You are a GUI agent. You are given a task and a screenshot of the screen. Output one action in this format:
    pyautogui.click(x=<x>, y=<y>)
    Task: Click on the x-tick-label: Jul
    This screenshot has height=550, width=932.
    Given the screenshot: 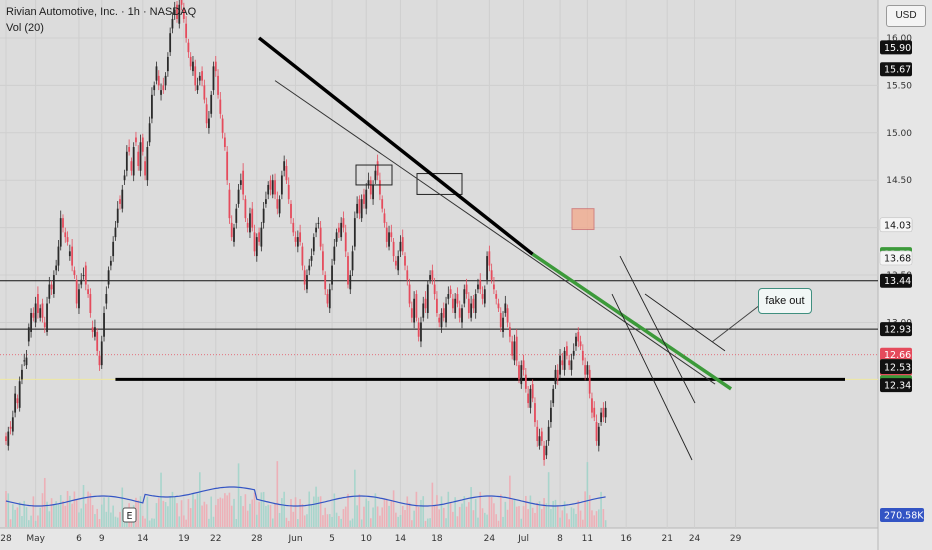 What is the action you would take?
    pyautogui.click(x=523, y=539)
    